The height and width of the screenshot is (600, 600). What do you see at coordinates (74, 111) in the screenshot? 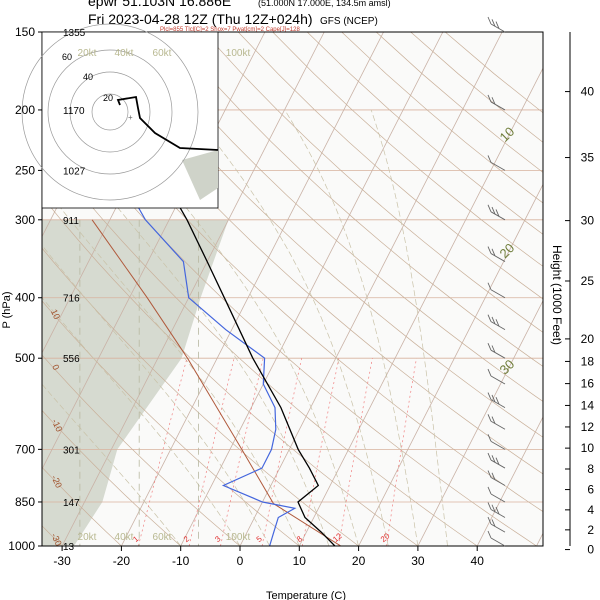
I see `std-height-label: 1170` at bounding box center [74, 111].